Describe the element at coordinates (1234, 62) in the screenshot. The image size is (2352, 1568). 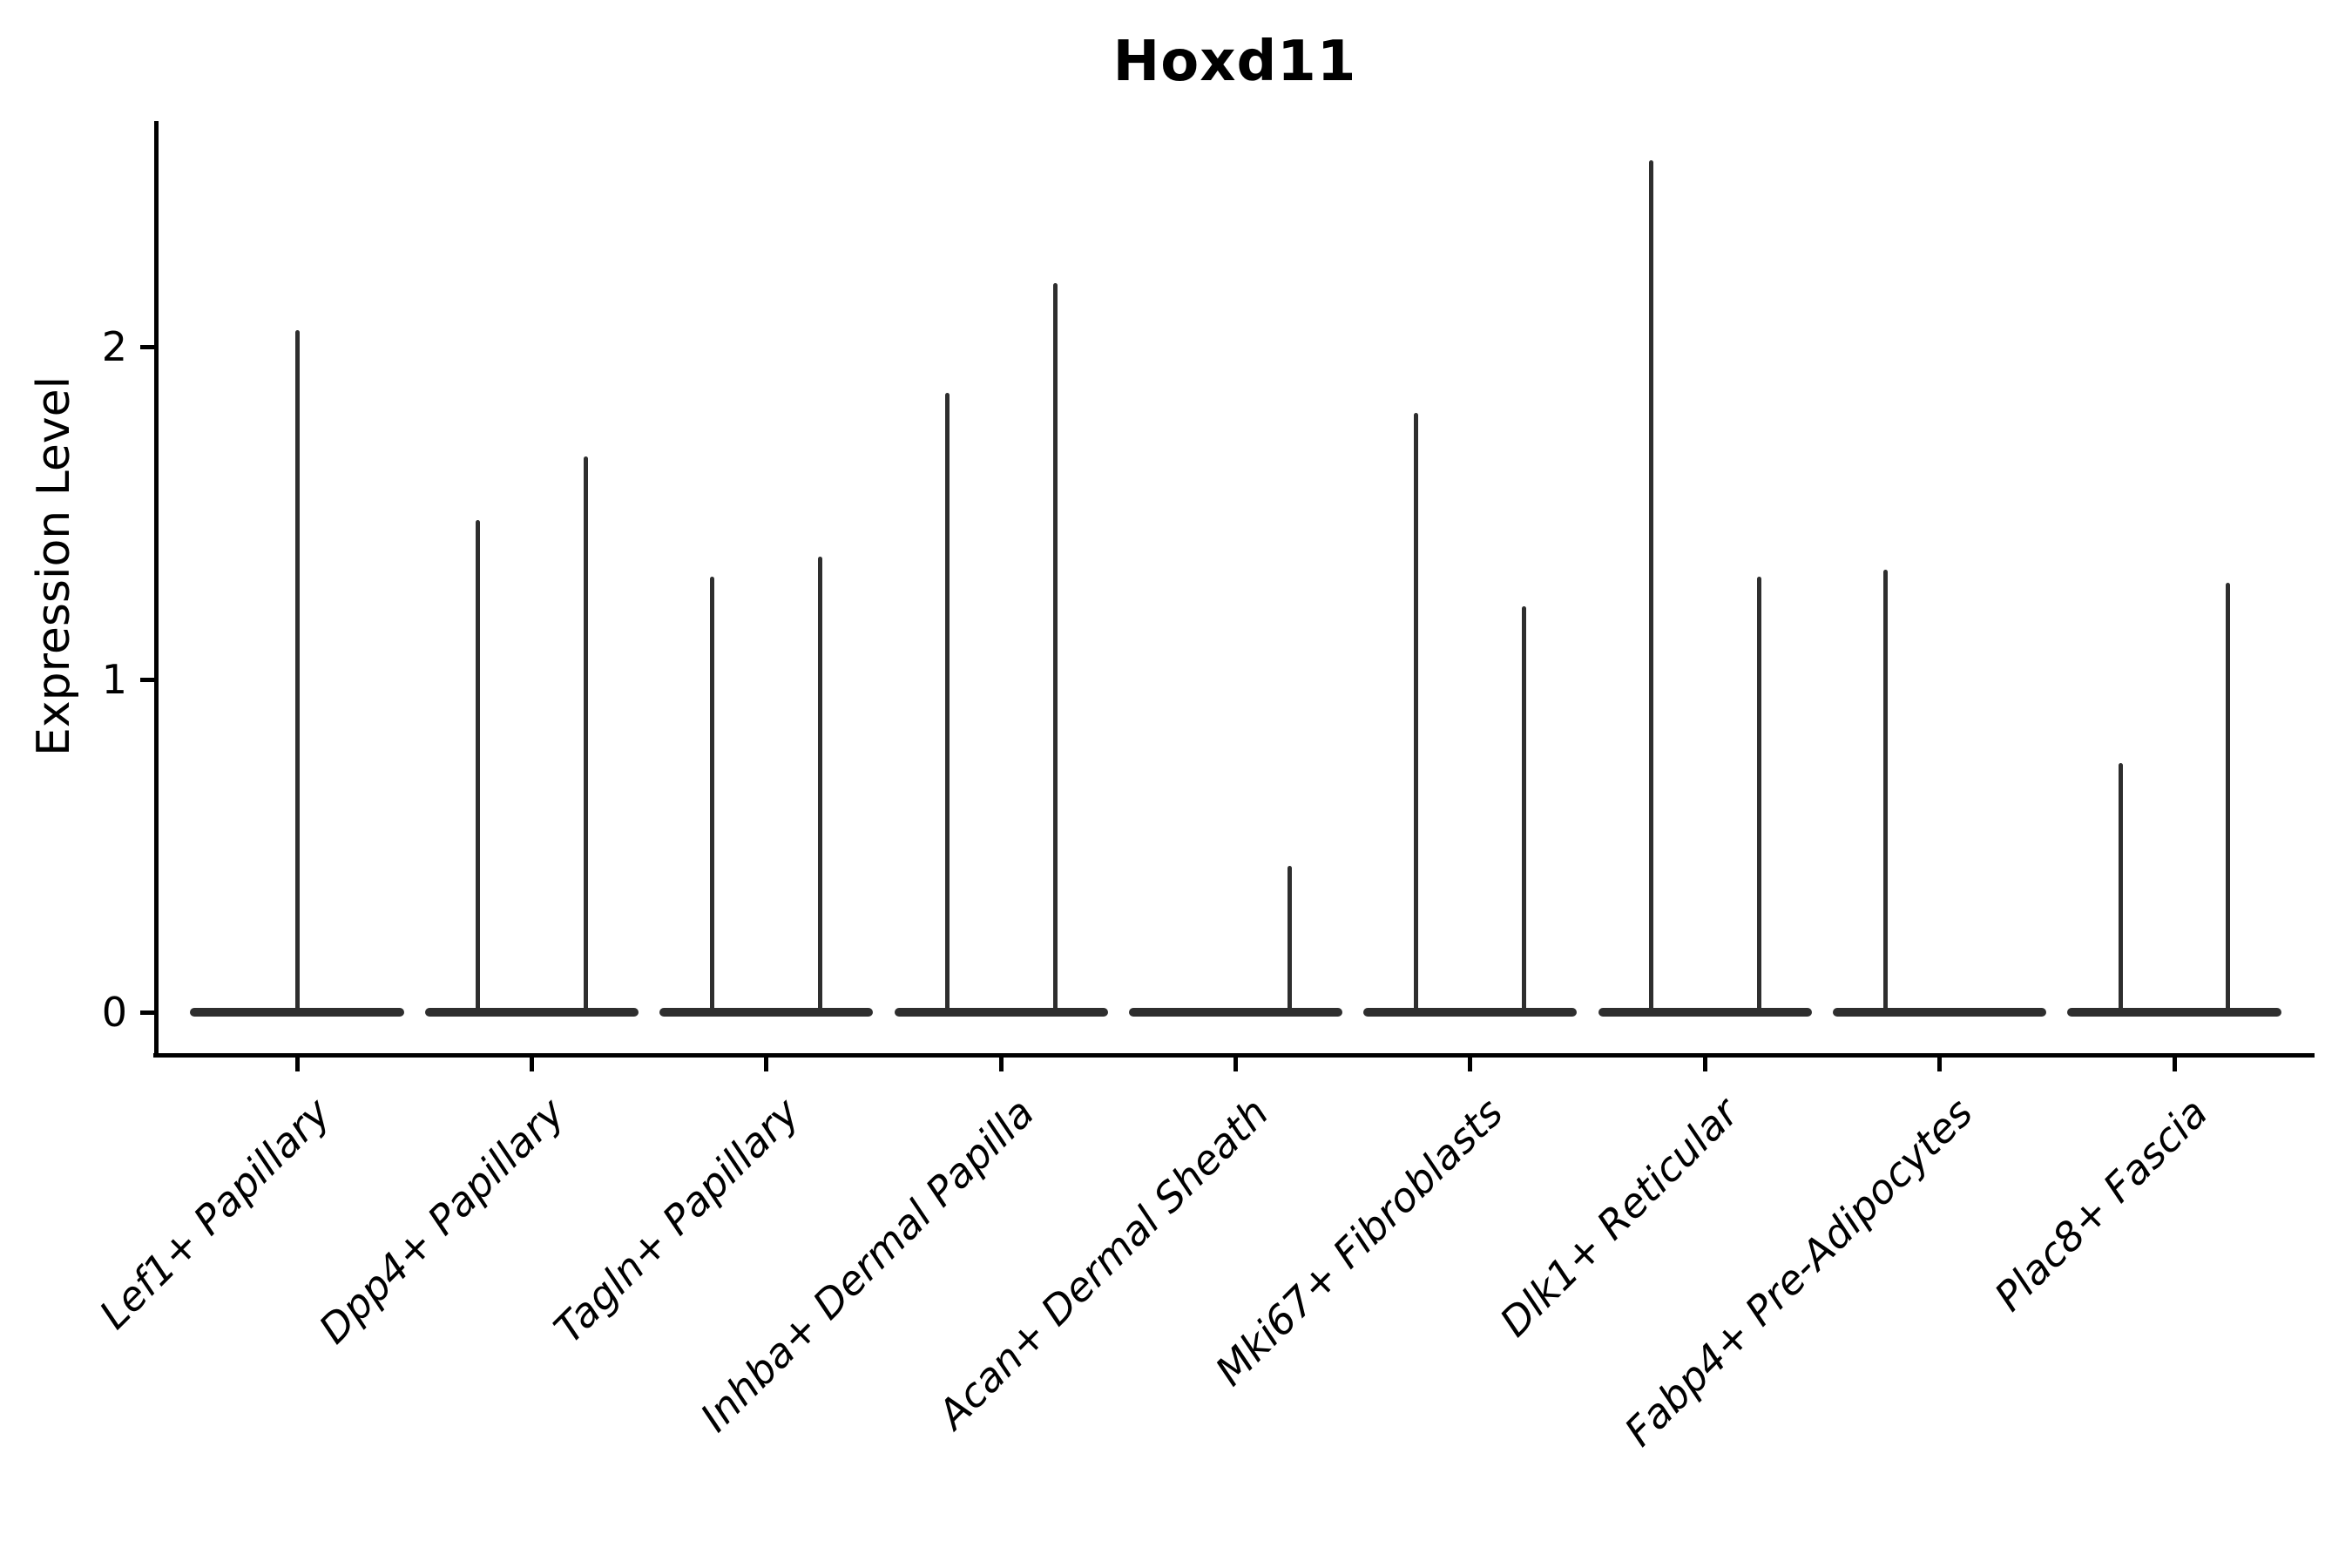
I see `plot-title: Hoxd11` at that location.